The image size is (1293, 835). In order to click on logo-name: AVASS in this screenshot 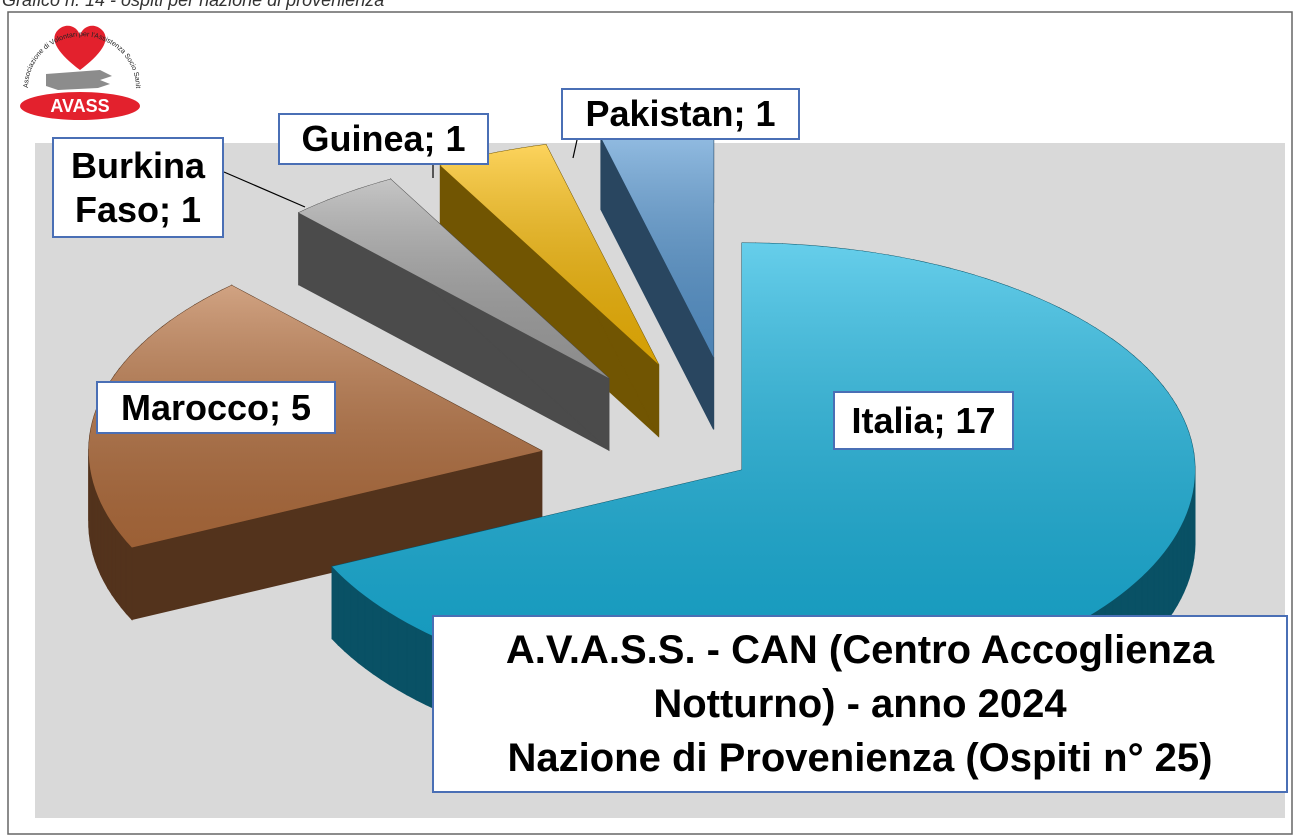, I will do `click(79, 106)`.